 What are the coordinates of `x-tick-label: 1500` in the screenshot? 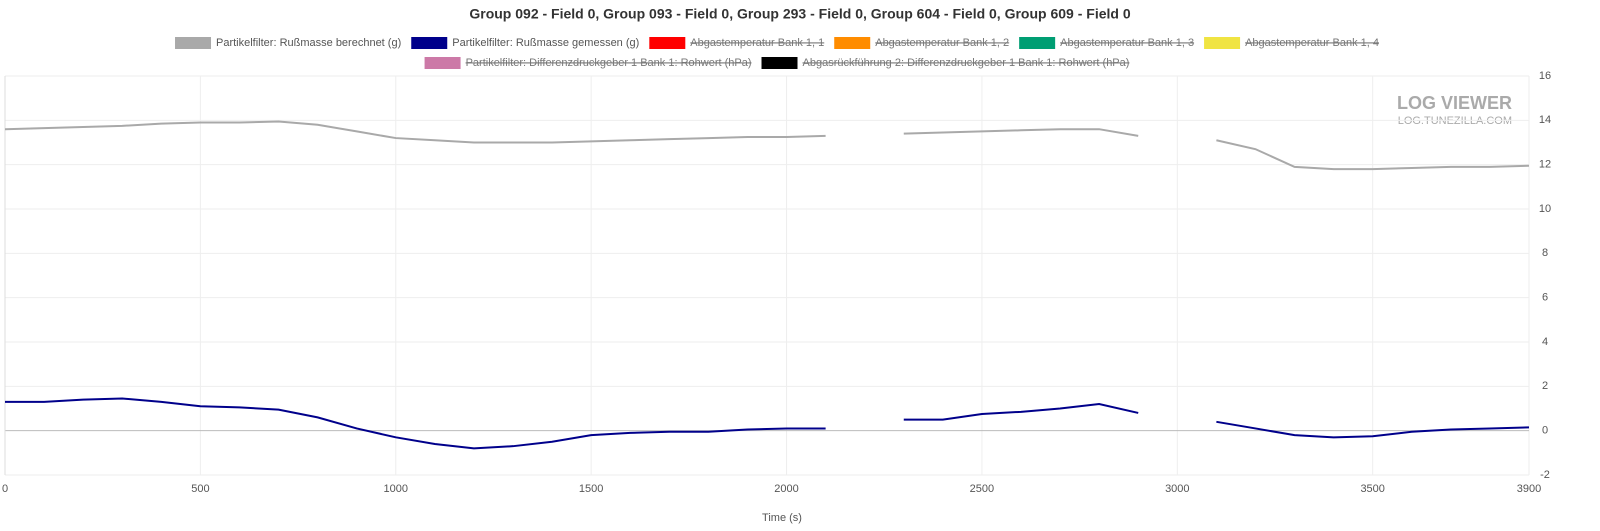 It's located at (591, 489).